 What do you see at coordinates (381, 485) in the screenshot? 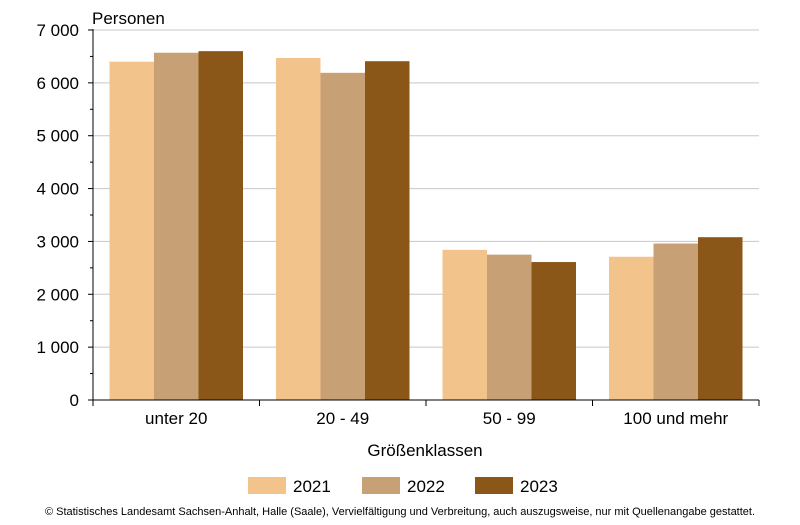
I see `legend-swatch-2022` at bounding box center [381, 485].